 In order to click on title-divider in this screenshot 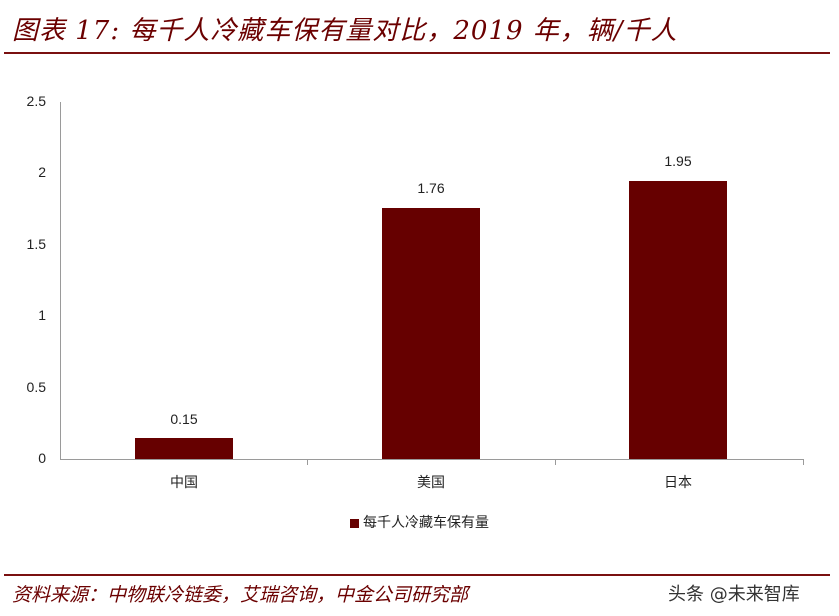, I will do `click(417, 53)`.